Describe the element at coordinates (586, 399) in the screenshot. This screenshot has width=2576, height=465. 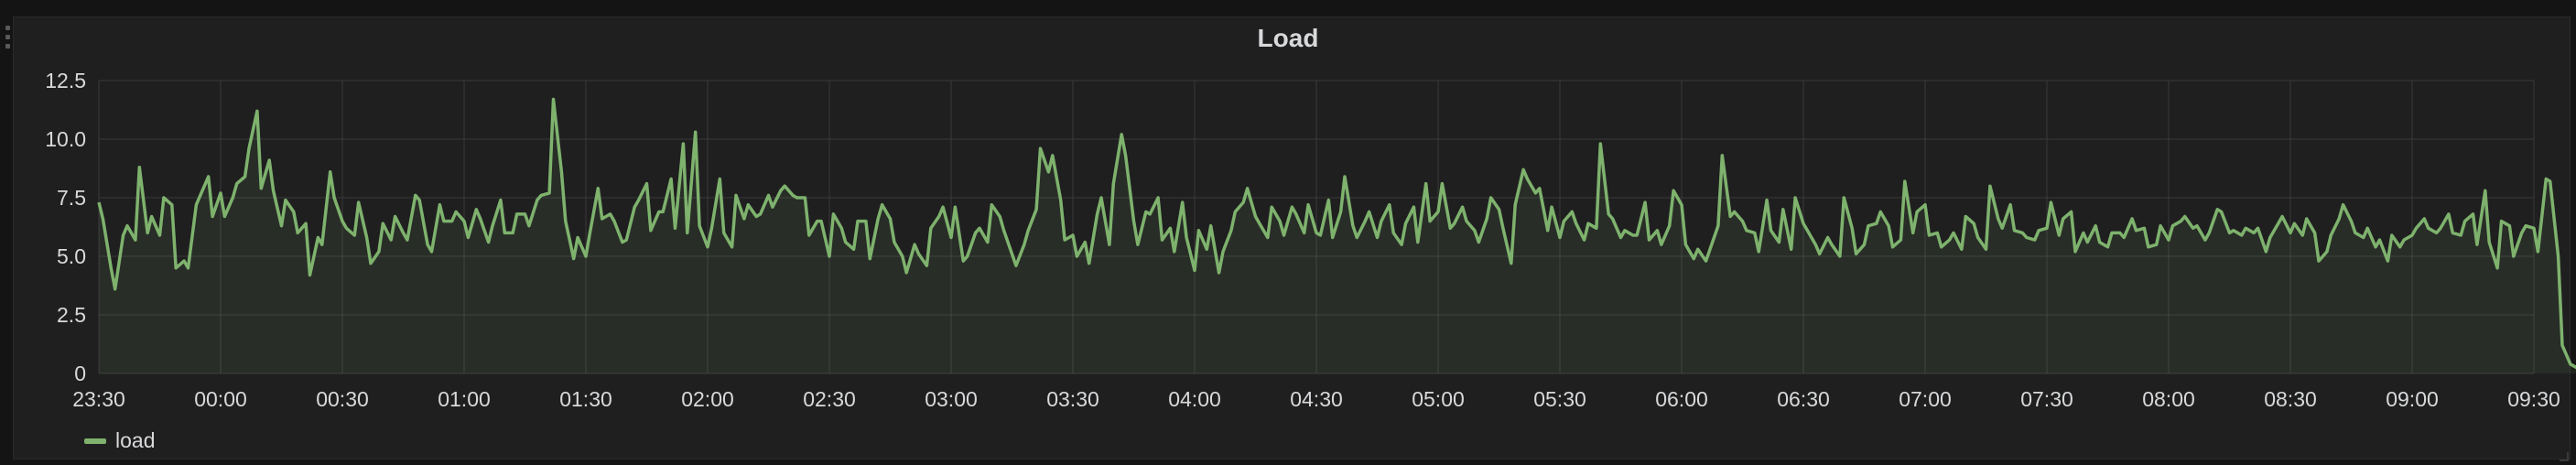
I see `x-tick-label: 01:30` at that location.